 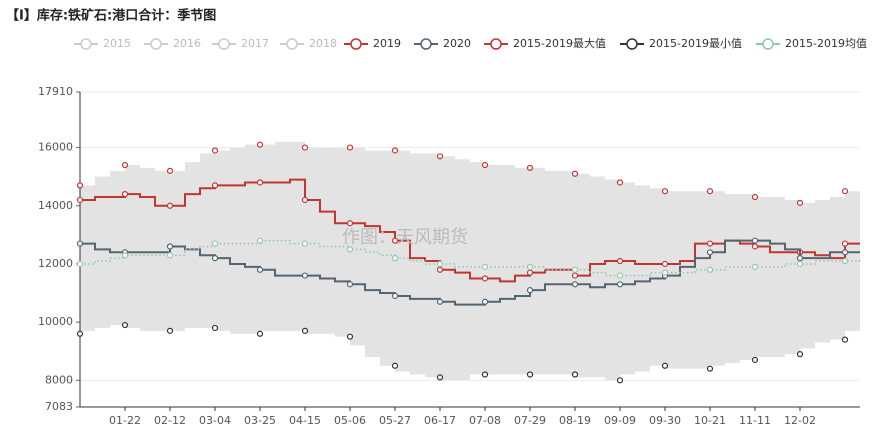 What do you see at coordinates (826, 43) in the screenshot?
I see `legend-label: 2015-2019均值` at bounding box center [826, 43].